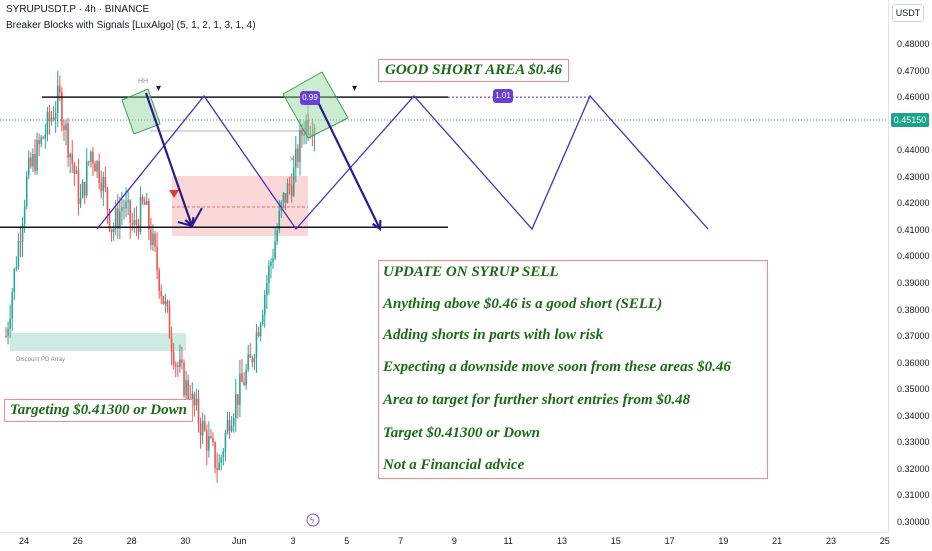 The width and height of the screenshot is (932, 551). Describe the element at coordinates (913, 70) in the screenshot. I see `y-tick-label: 0.47000` at that location.